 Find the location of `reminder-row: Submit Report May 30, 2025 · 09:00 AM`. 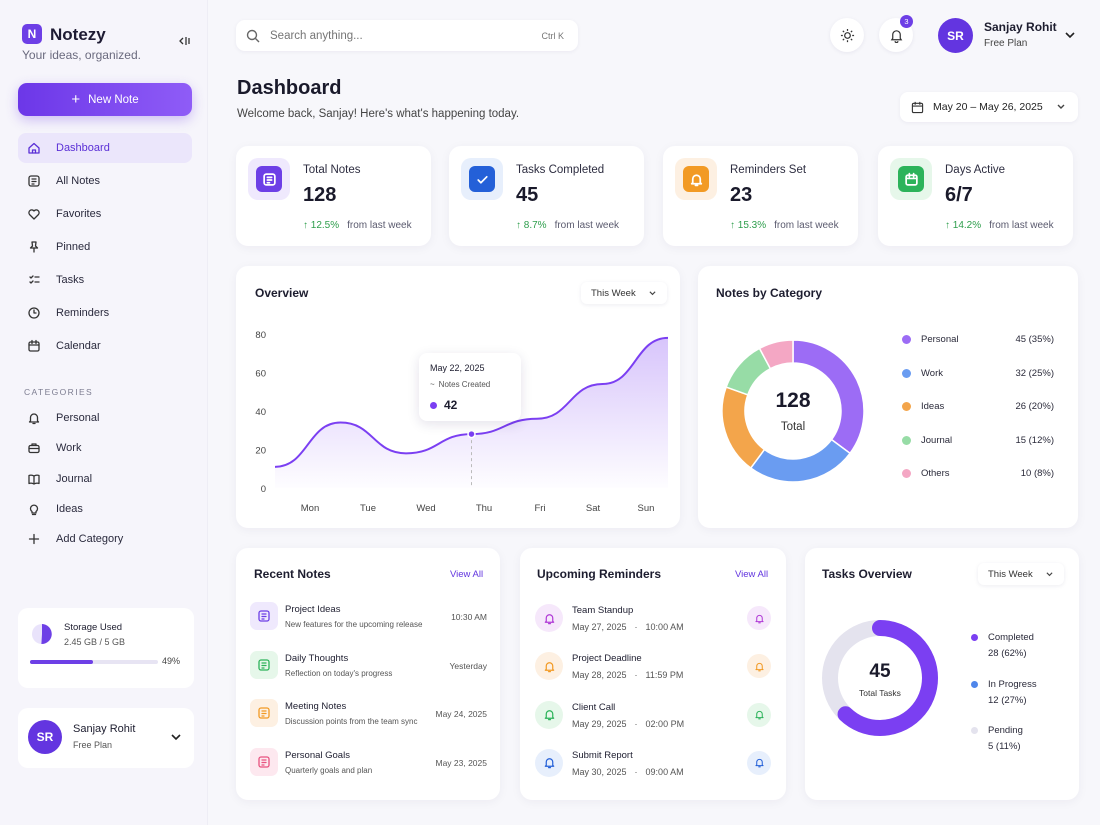

reminder-row: Submit Report May 30, 2025 · 09:00 AM is located at coordinates (653, 768).